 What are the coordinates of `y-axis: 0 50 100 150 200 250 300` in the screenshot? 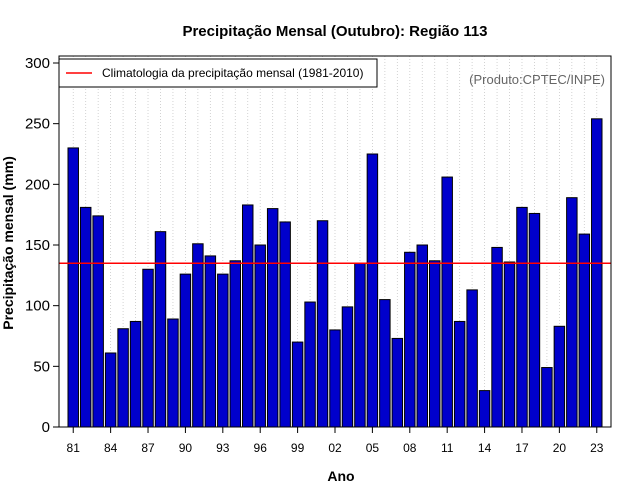 It's located at (42, 245).